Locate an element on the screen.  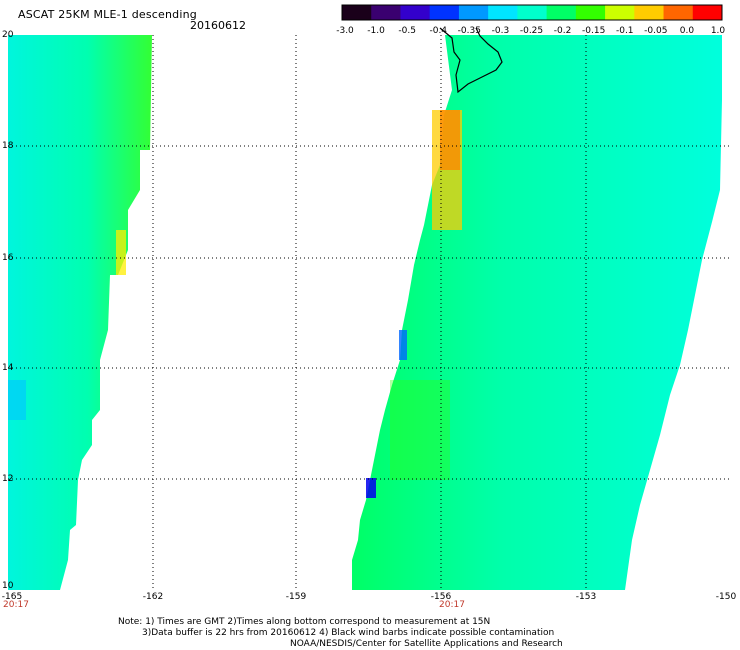
strongest-wind-patch is located at coordinates (450, 140).